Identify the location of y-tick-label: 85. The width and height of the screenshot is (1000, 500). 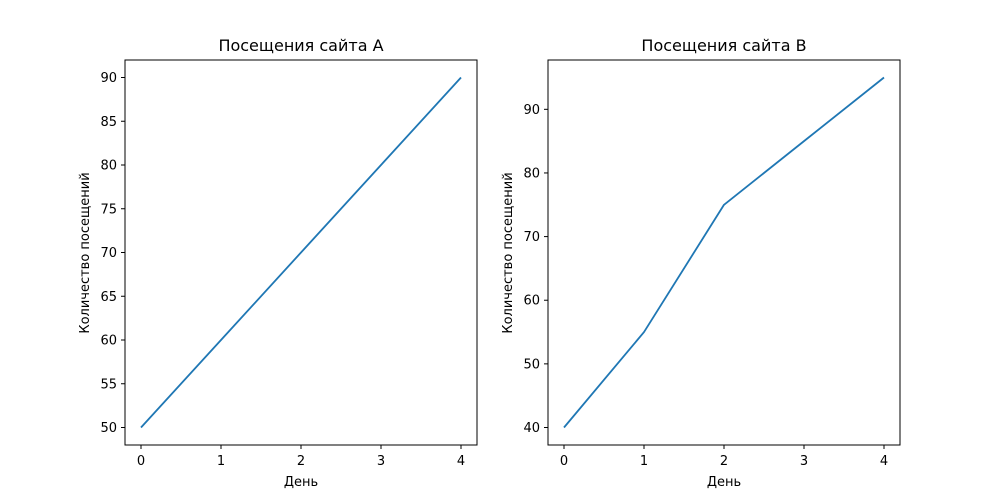
(108, 122).